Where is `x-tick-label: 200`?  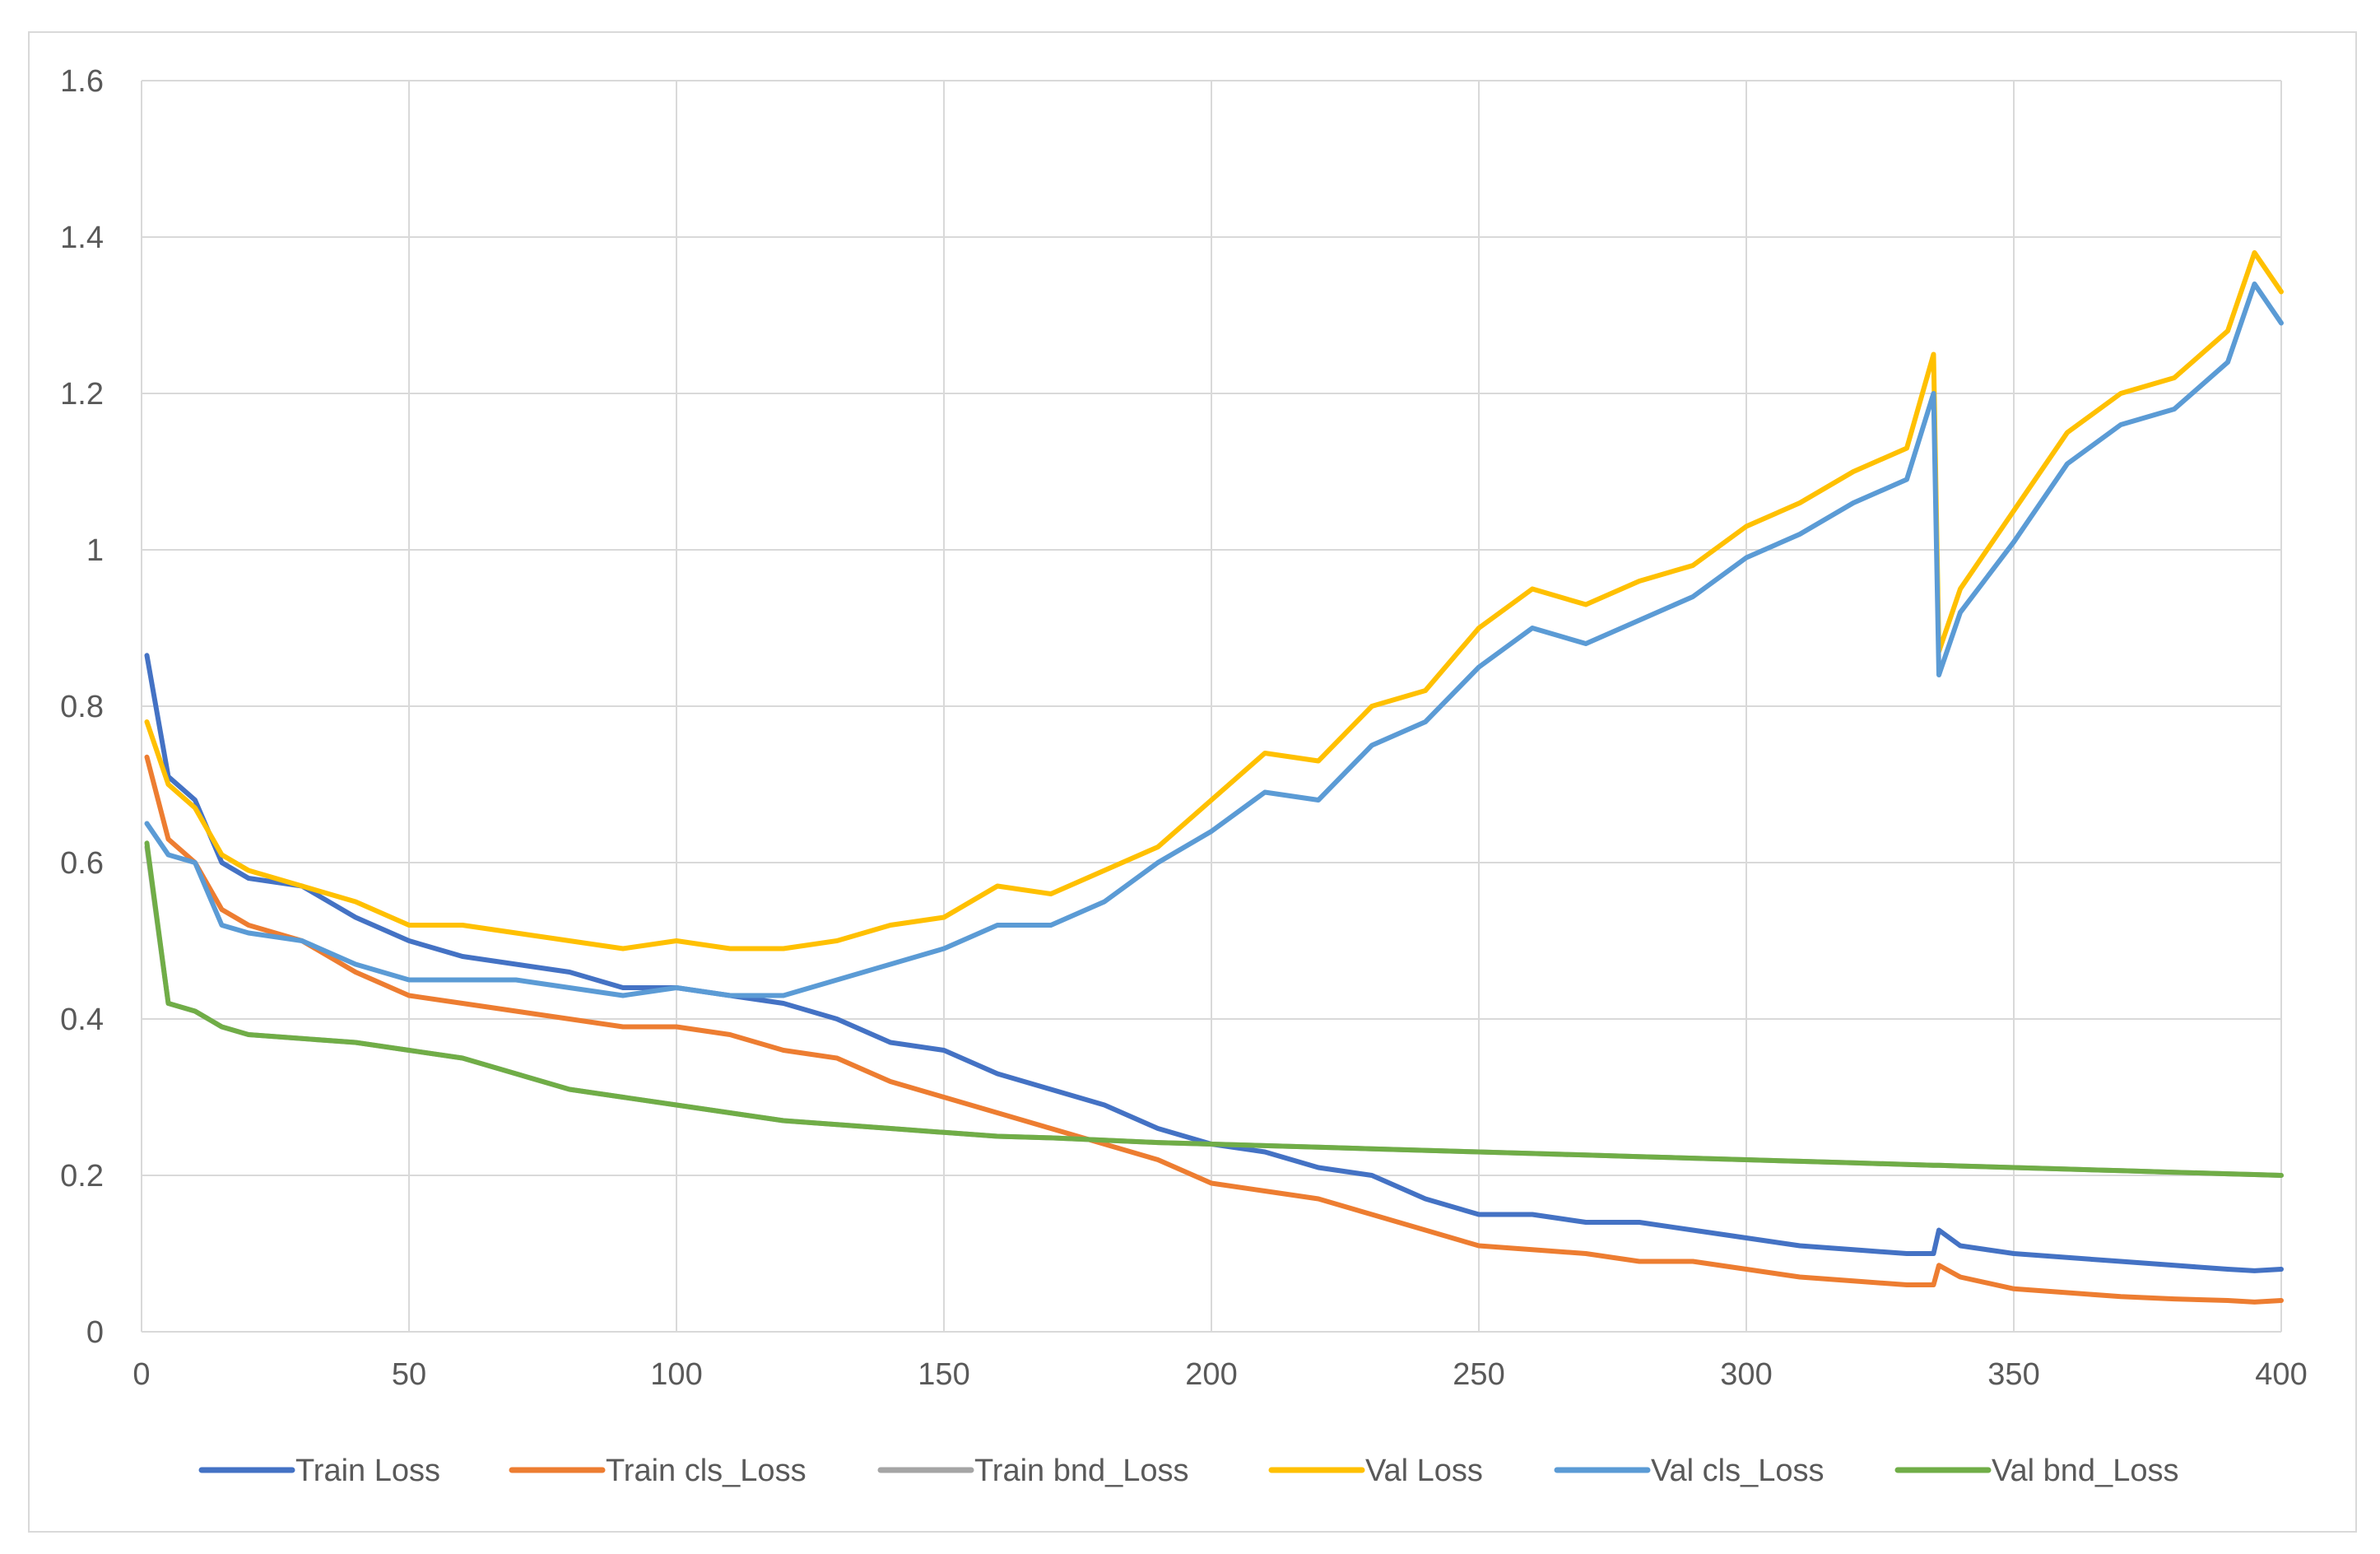 x-tick-label: 200 is located at coordinates (1211, 1374).